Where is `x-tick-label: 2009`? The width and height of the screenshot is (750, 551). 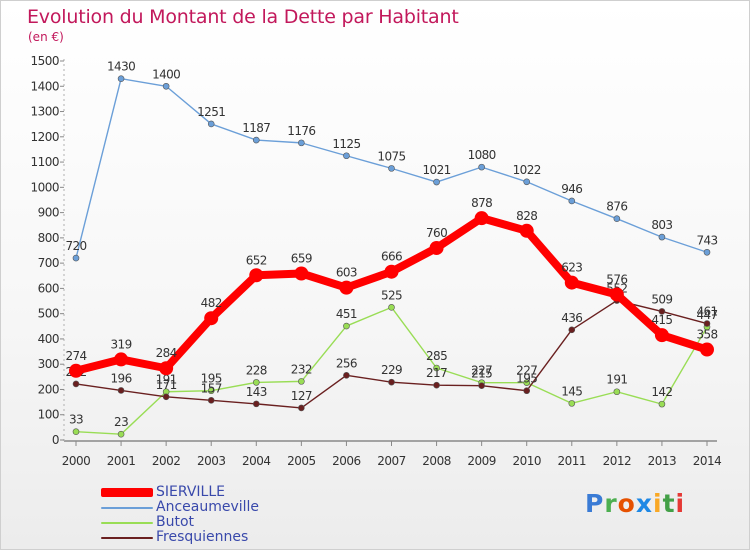
x-tick-label: 2009 is located at coordinates (481, 461).